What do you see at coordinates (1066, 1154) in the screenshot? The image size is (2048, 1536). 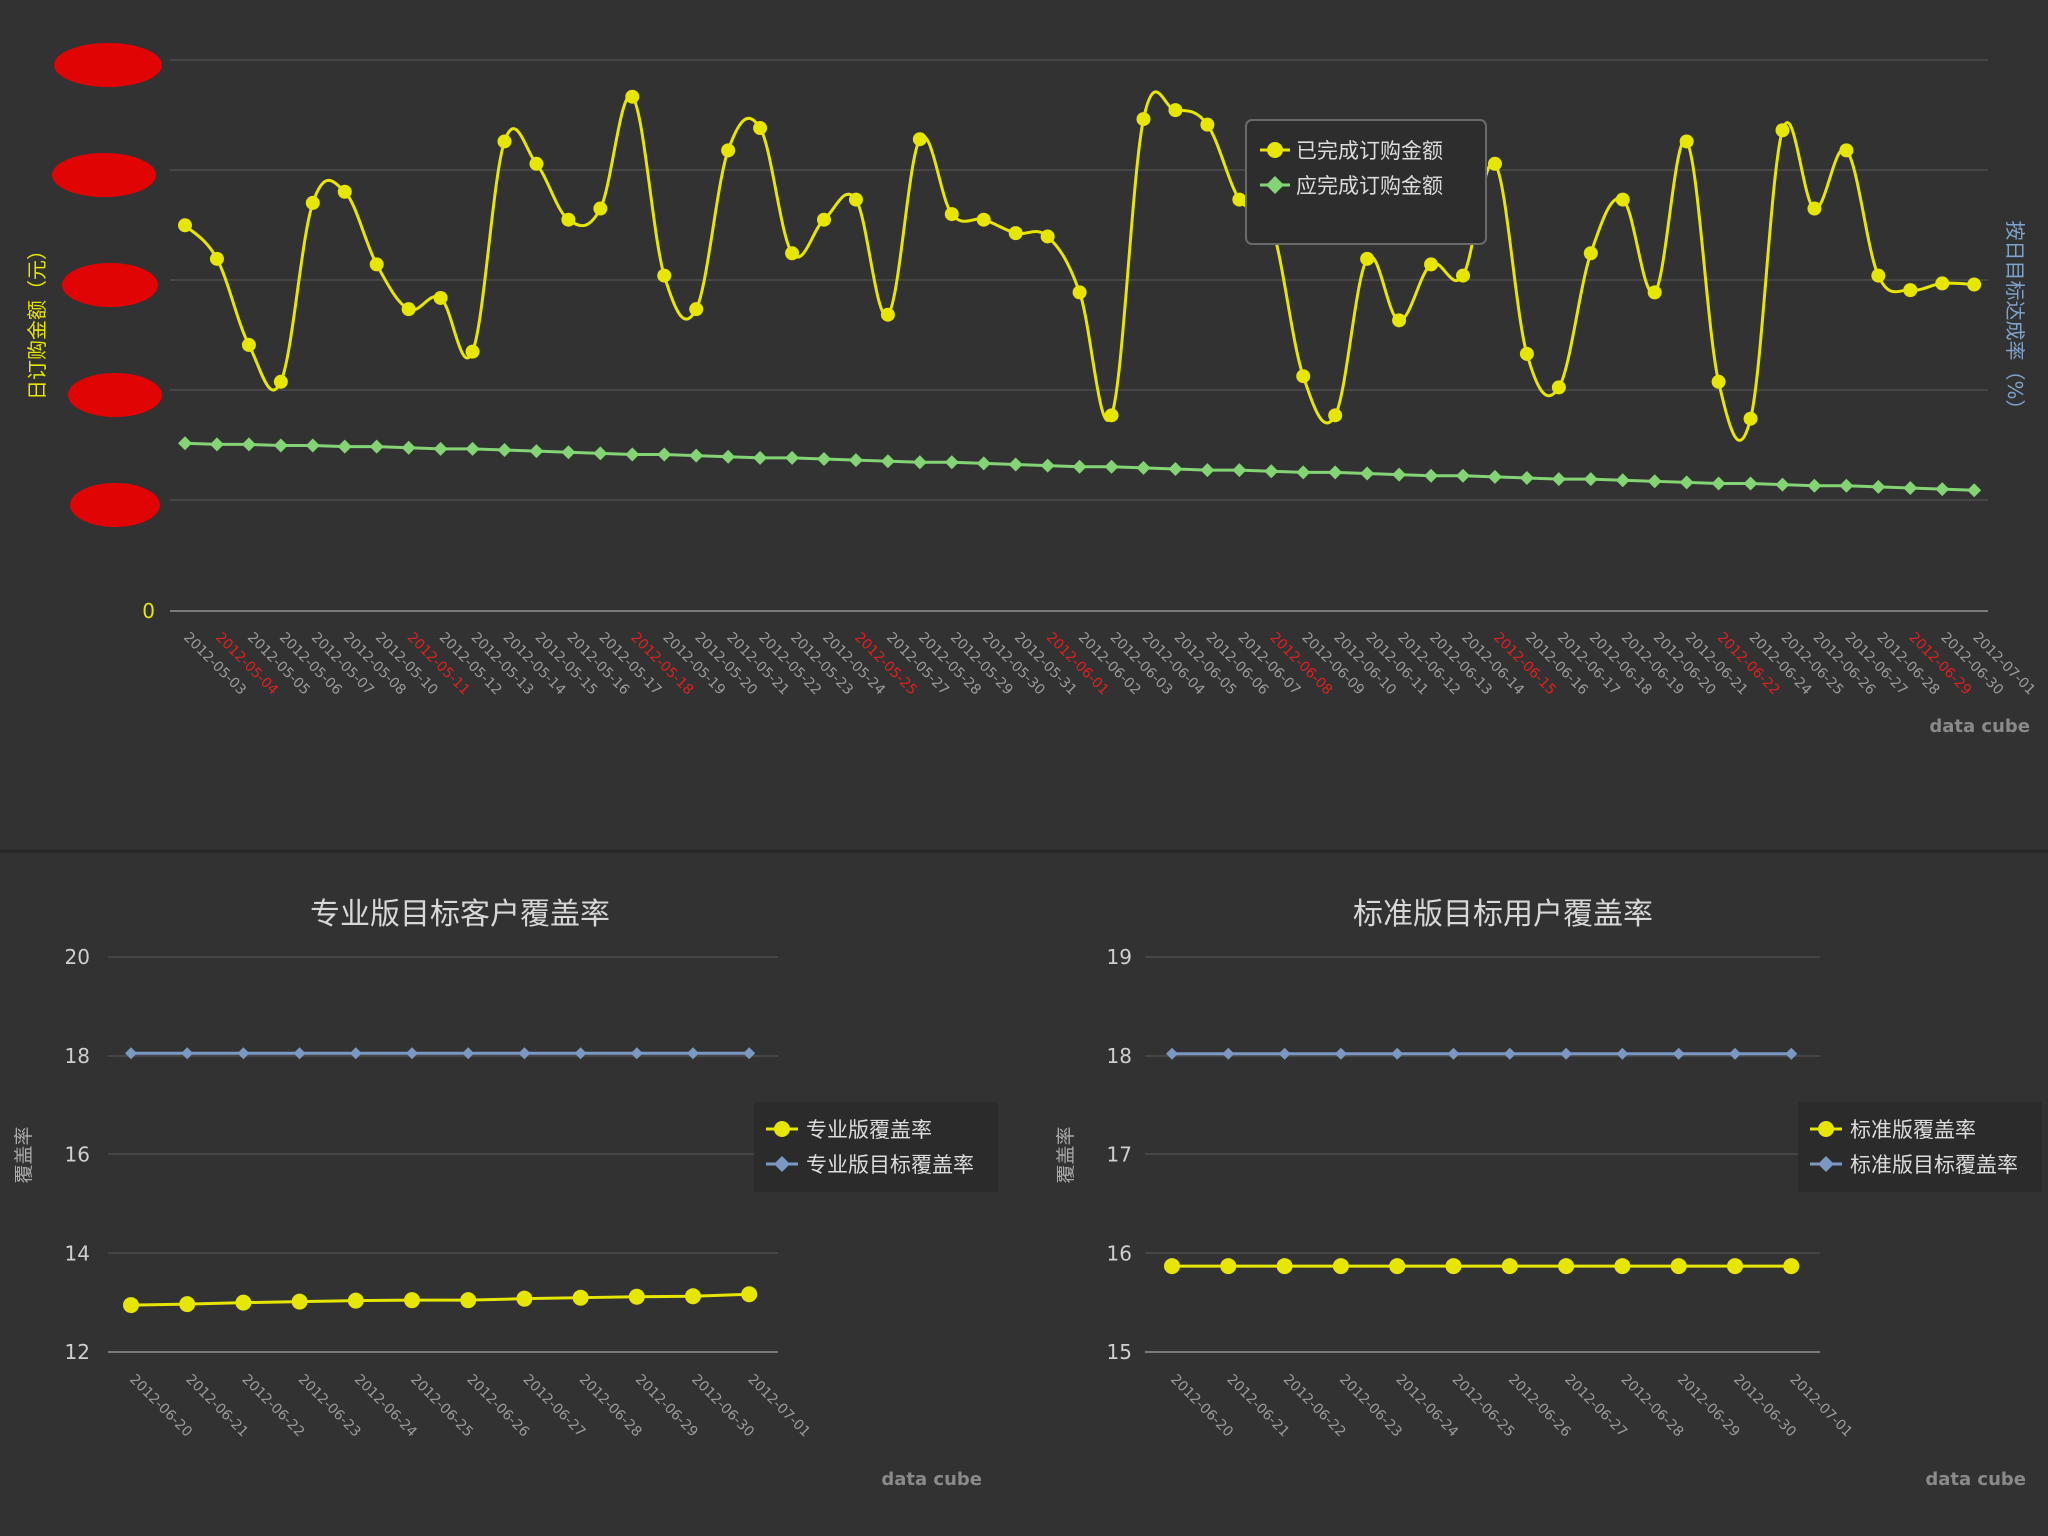 I see `br-y-axis-title: 覆盖率` at bounding box center [1066, 1154].